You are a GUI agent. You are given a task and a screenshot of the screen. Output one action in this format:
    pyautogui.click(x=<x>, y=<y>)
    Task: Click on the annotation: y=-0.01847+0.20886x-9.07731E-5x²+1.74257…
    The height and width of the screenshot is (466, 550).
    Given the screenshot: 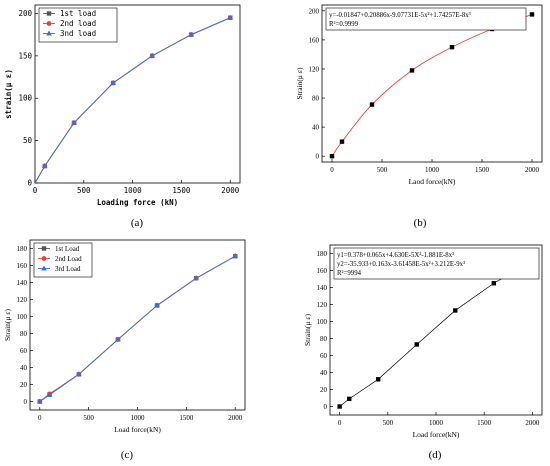 What is the action you would take?
    pyautogui.click(x=426, y=19)
    